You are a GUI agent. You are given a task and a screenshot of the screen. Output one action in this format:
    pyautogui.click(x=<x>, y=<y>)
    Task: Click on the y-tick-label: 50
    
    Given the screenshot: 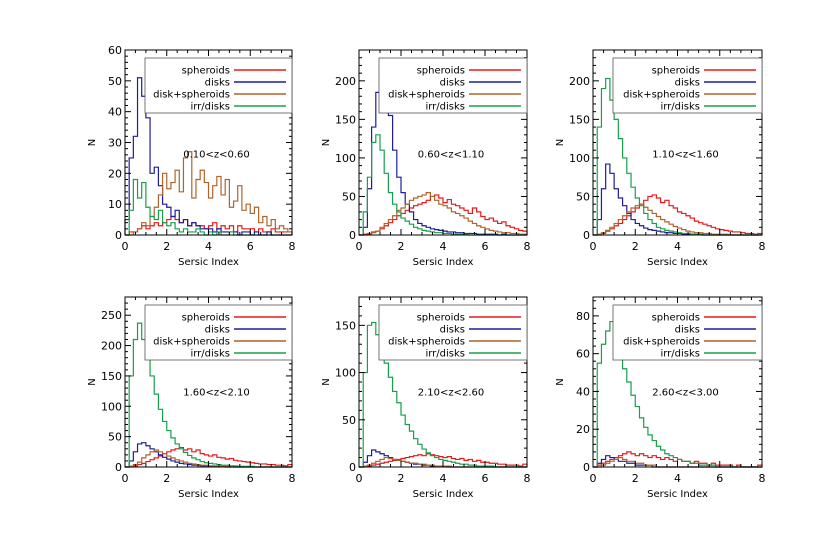 What is the action you would take?
    pyautogui.click(x=349, y=196)
    